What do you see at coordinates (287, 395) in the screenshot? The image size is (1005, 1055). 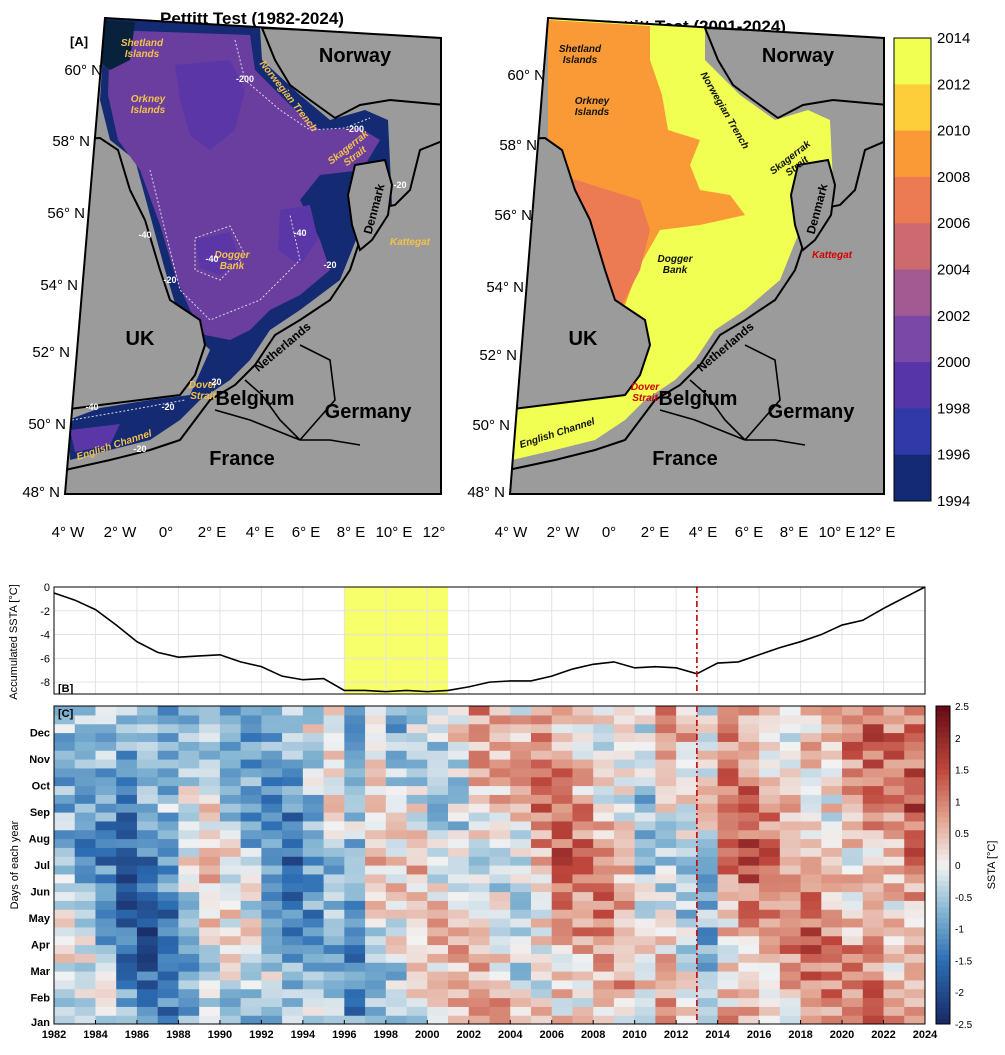 I see `map-a-borders` at bounding box center [287, 395].